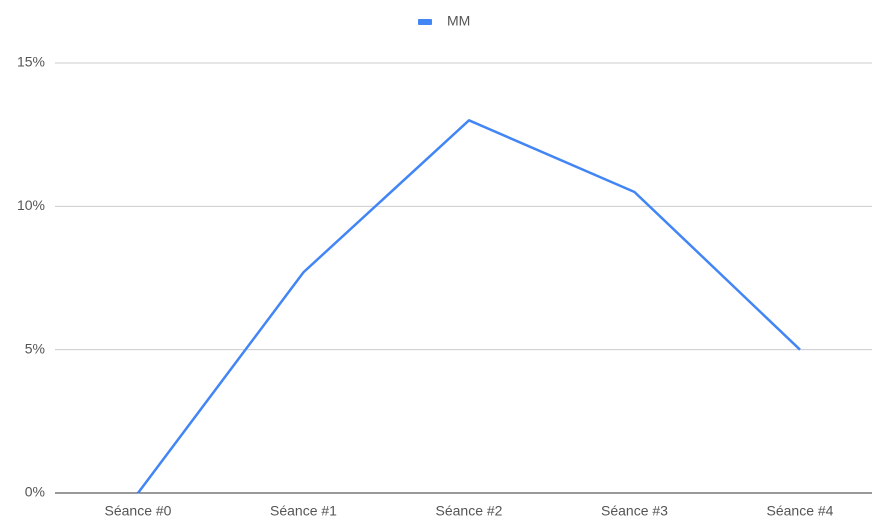 This screenshot has height=522, width=872. I want to click on x-tick-label: Séance #3, so click(634, 511).